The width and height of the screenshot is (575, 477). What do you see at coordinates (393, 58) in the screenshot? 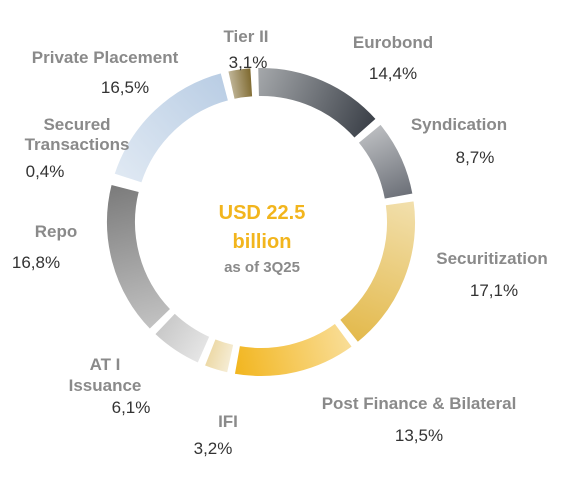
I see `label-eurobond: Eurobond 14,4%` at bounding box center [393, 58].